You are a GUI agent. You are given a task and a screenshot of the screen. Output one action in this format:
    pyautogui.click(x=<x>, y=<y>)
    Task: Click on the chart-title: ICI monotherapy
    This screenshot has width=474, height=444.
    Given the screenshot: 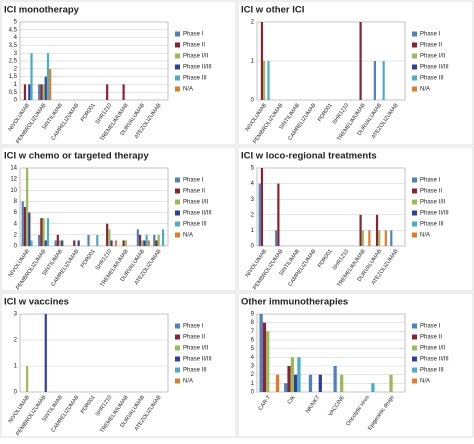 What is the action you would take?
    pyautogui.click(x=42, y=10)
    